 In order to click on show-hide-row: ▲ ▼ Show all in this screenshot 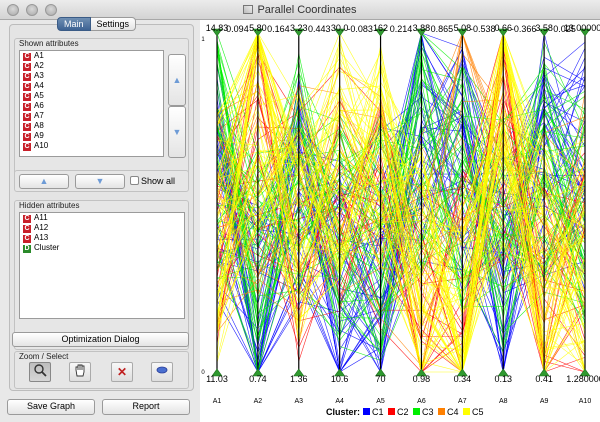, I will do `click(101, 181)`.